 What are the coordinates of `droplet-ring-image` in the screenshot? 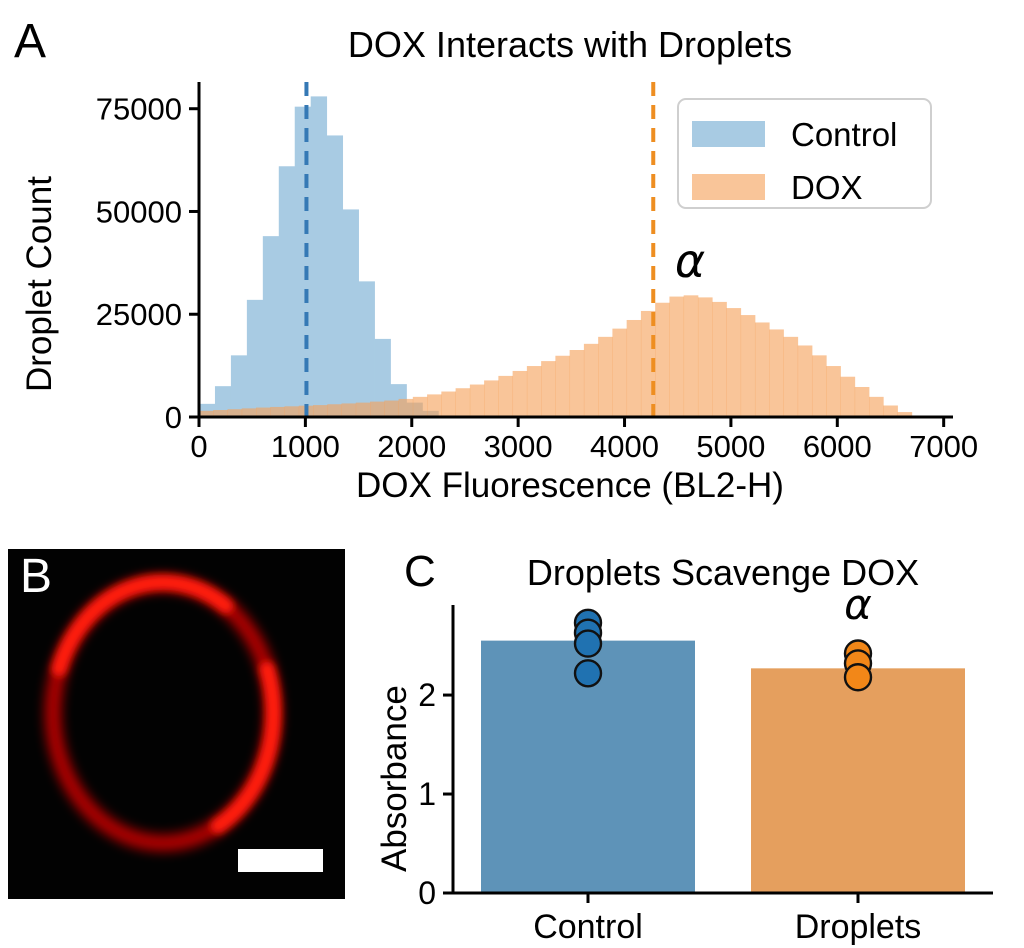 It's located at (163, 713).